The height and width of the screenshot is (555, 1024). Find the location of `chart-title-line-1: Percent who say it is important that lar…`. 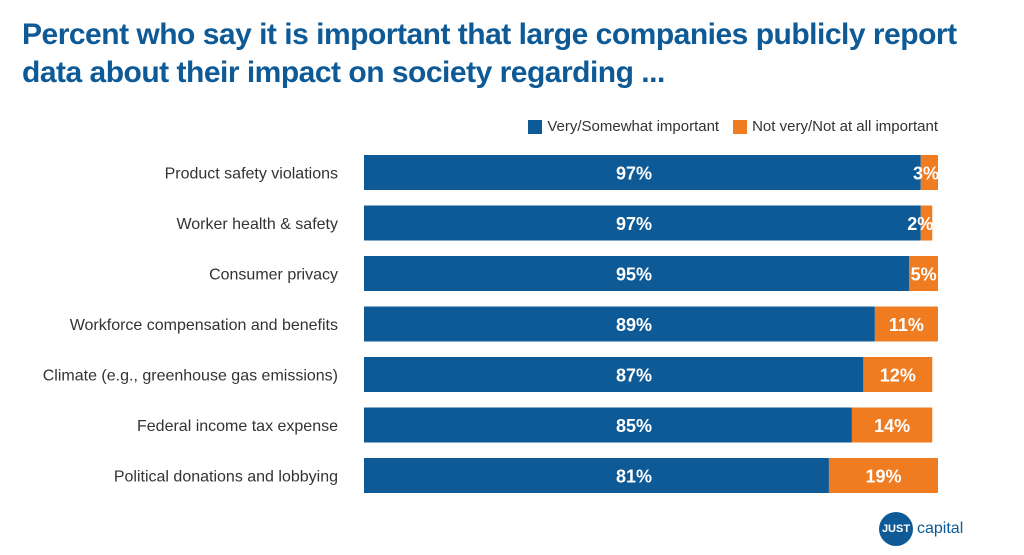

chart-title-line-1: Percent who say it is important that lar… is located at coordinates (489, 34).